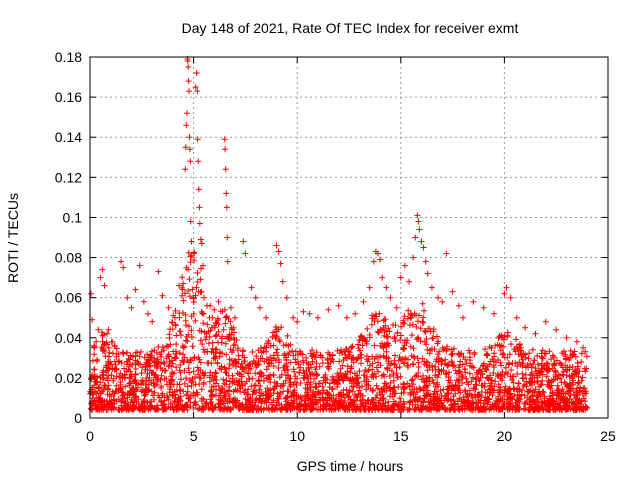  Describe the element at coordinates (73, 217) in the screenshot. I see `y-tick-label: 0.1` at that location.